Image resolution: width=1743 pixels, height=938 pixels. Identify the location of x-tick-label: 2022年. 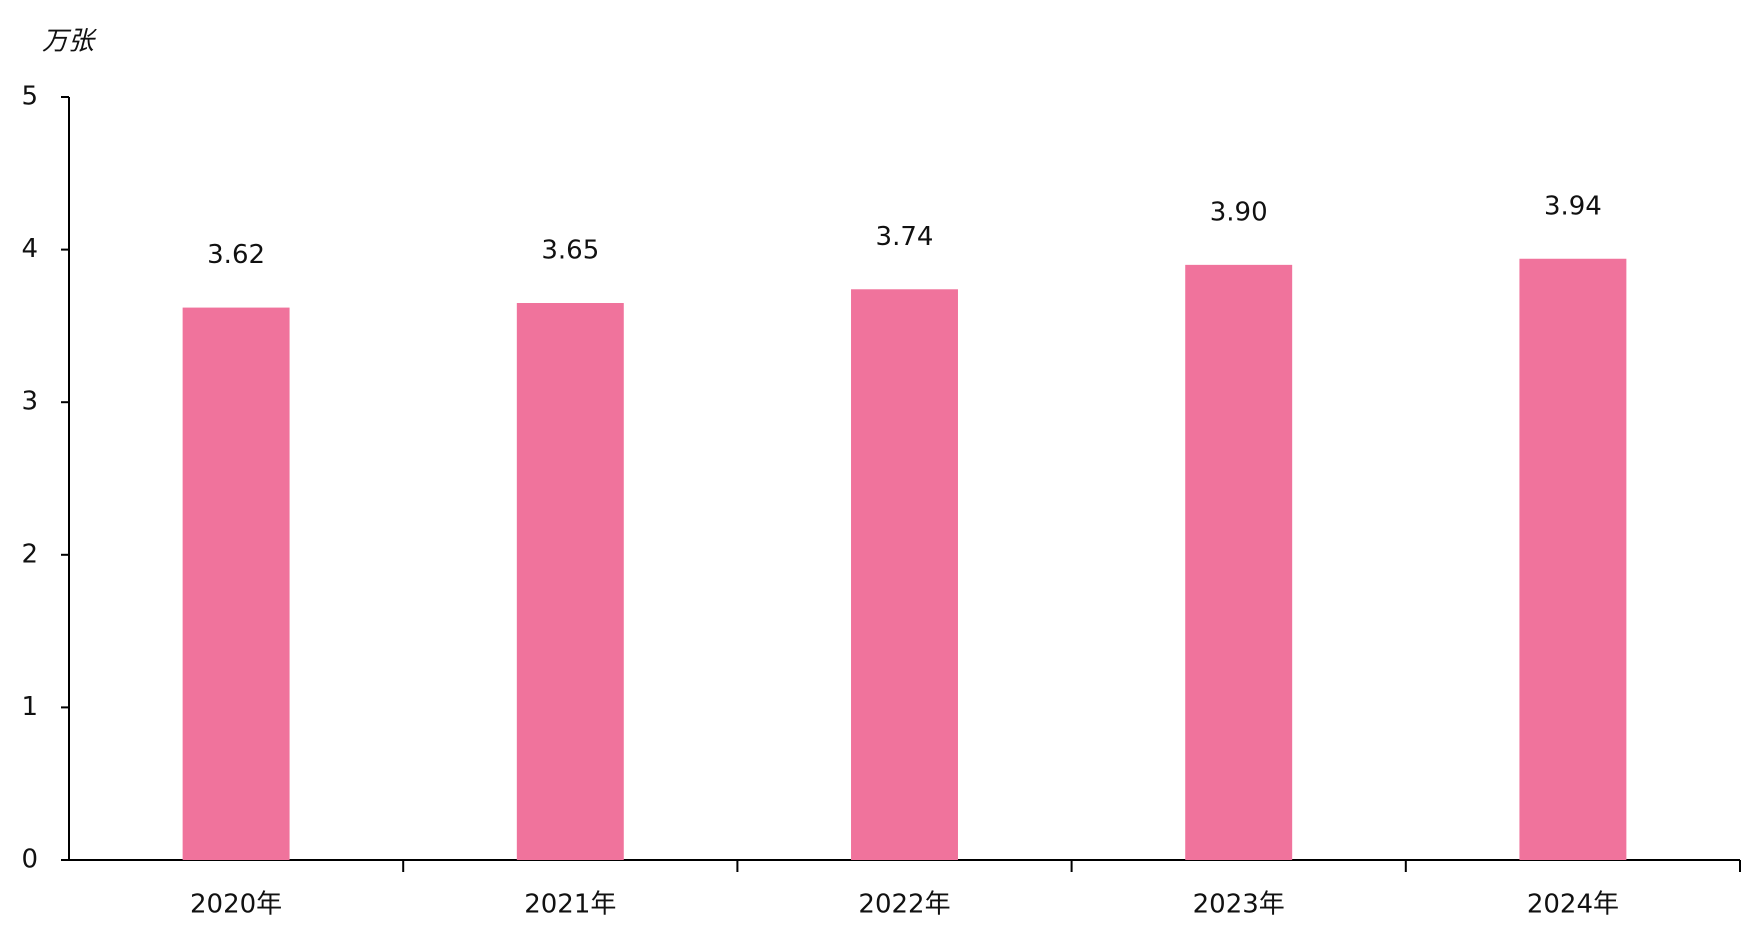
(904, 905).